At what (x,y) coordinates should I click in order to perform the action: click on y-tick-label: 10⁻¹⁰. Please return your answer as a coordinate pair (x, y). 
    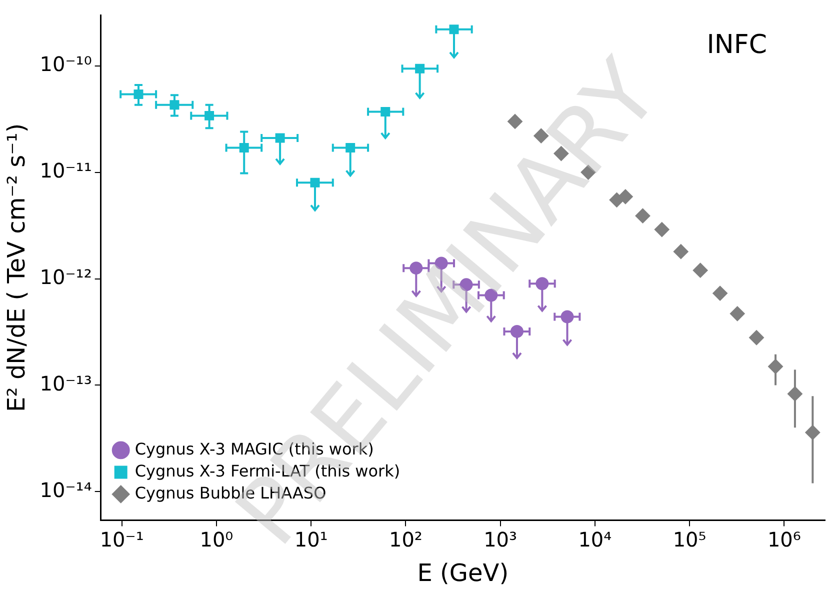
    Looking at the image, I should click on (66, 64).